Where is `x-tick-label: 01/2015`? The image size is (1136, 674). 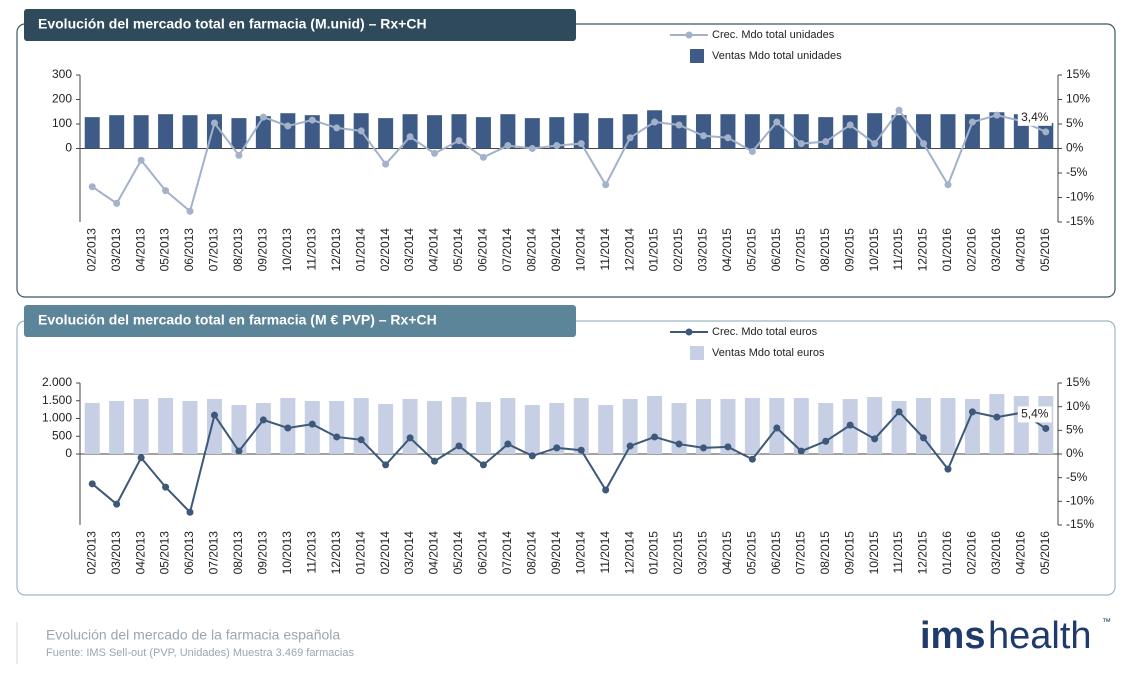
x-tick-label: 01/2015 is located at coordinates (654, 553).